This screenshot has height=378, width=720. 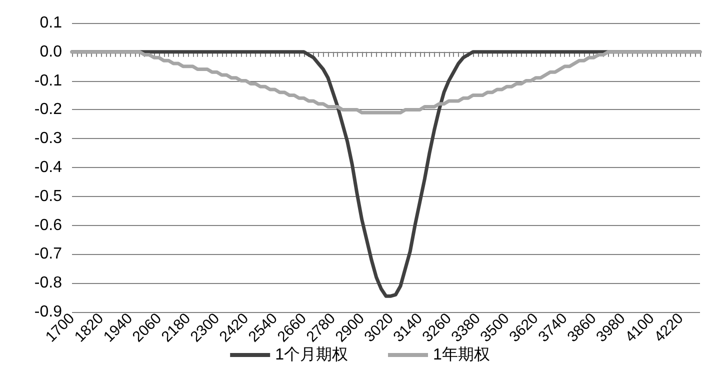 What do you see at coordinates (48, 254) in the screenshot?
I see `y-tick-label: -0.7` at bounding box center [48, 254].